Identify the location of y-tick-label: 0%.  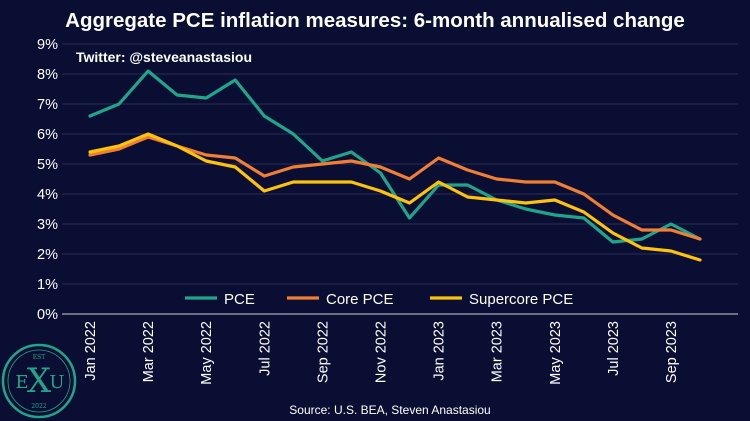
(47, 315).